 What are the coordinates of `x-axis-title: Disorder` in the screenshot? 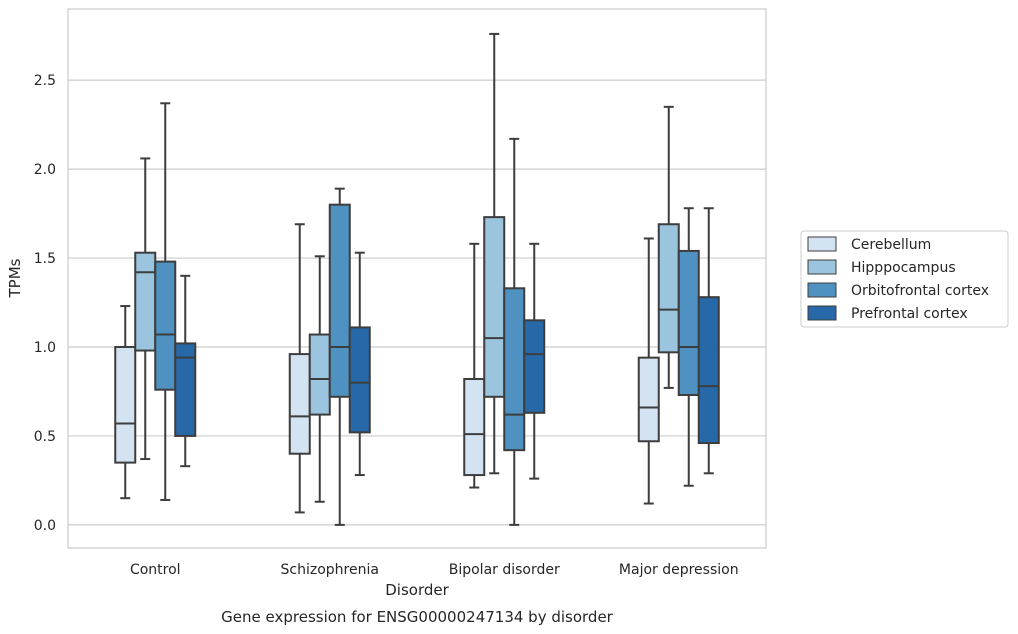 It's located at (417, 590).